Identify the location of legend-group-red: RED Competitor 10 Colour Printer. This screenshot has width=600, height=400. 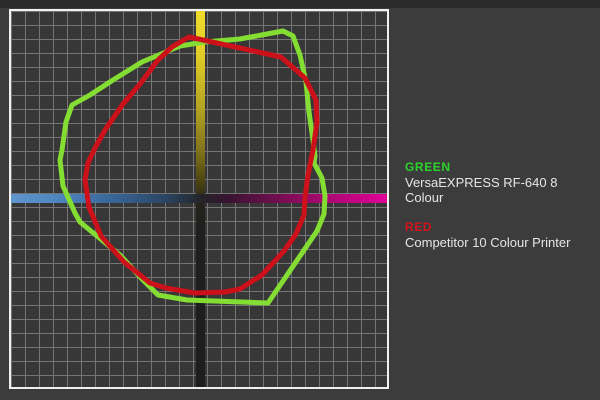
(500, 235).